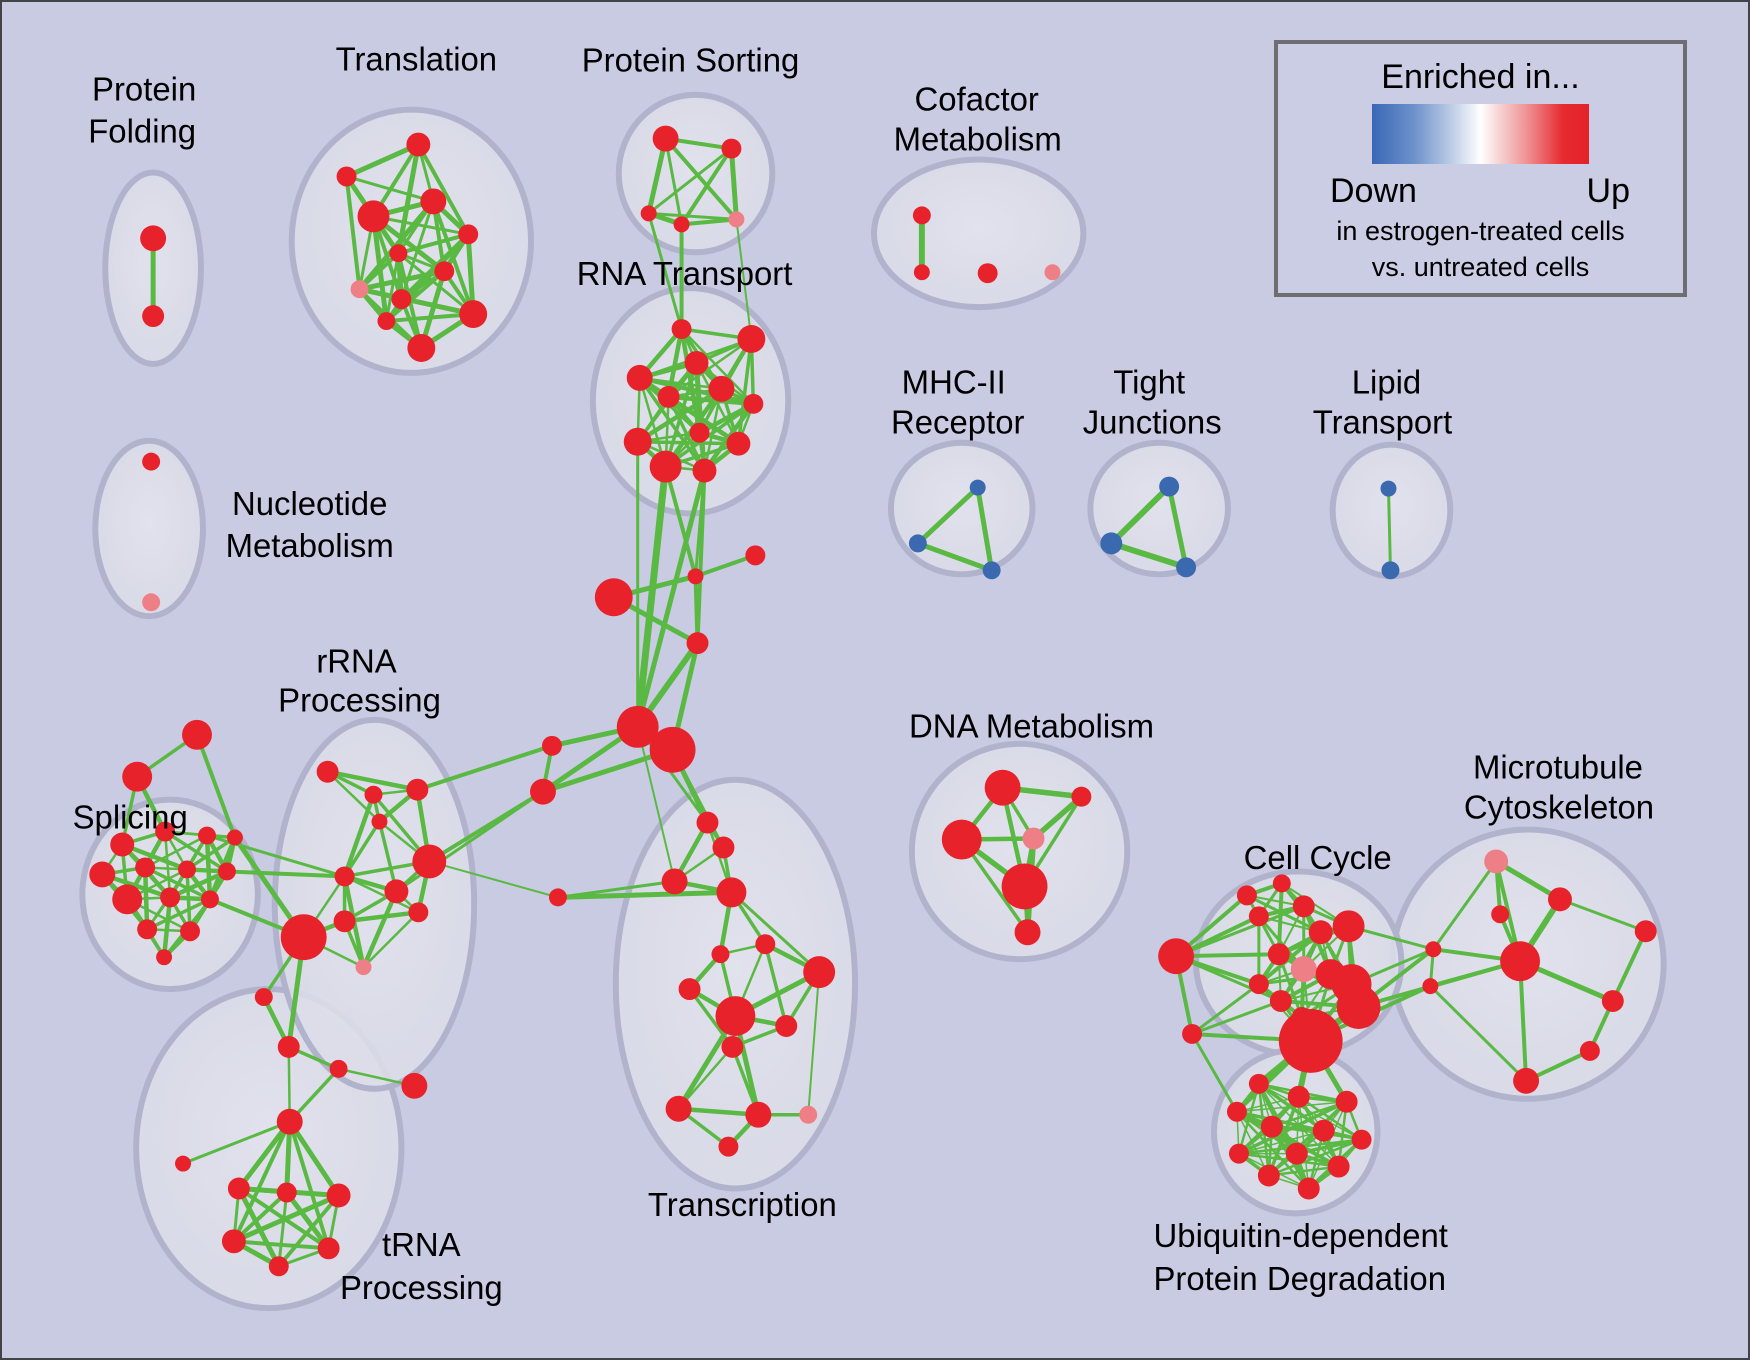 The image size is (1750, 1360). What do you see at coordinates (1152, 421) in the screenshot?
I see `cluster-label-tight-junctions: Junctions` at bounding box center [1152, 421].